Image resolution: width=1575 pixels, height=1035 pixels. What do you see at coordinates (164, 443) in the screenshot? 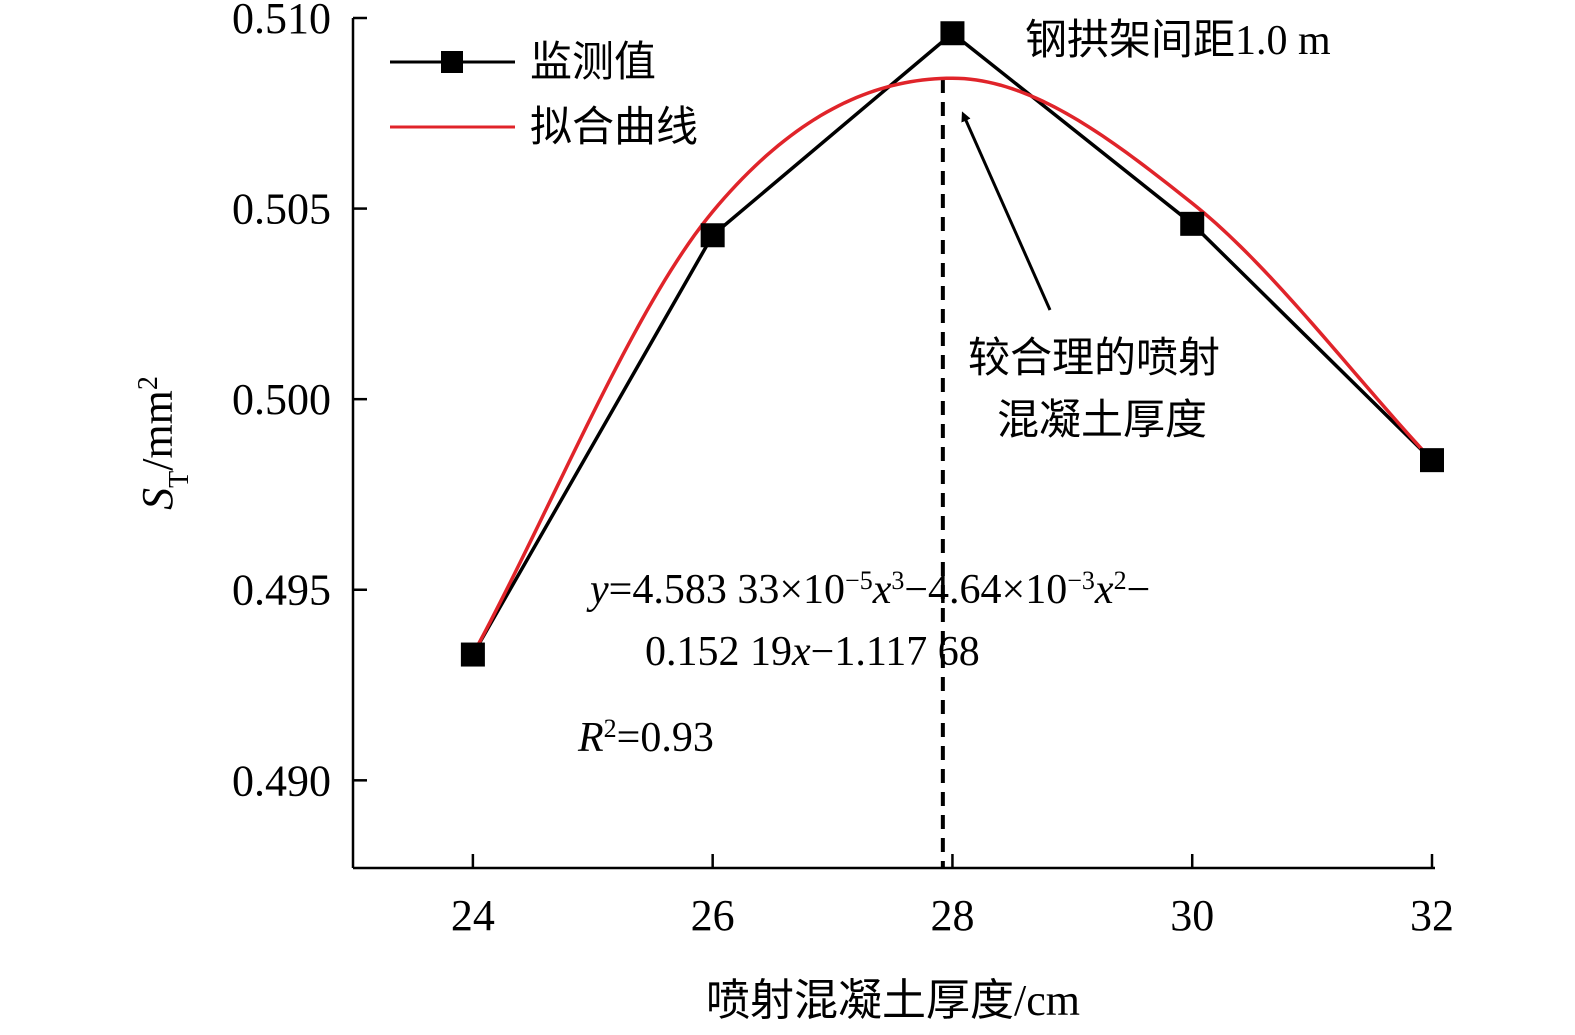
I see `y-axis-title: ST/mm2` at bounding box center [164, 443].